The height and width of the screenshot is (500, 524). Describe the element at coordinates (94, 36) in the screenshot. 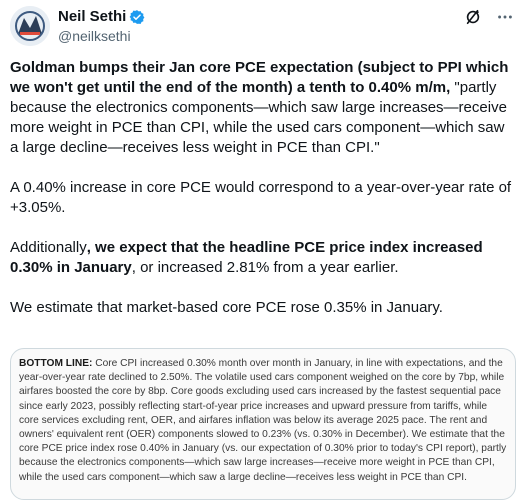

I see `author-handle: @neilksethi` at that location.